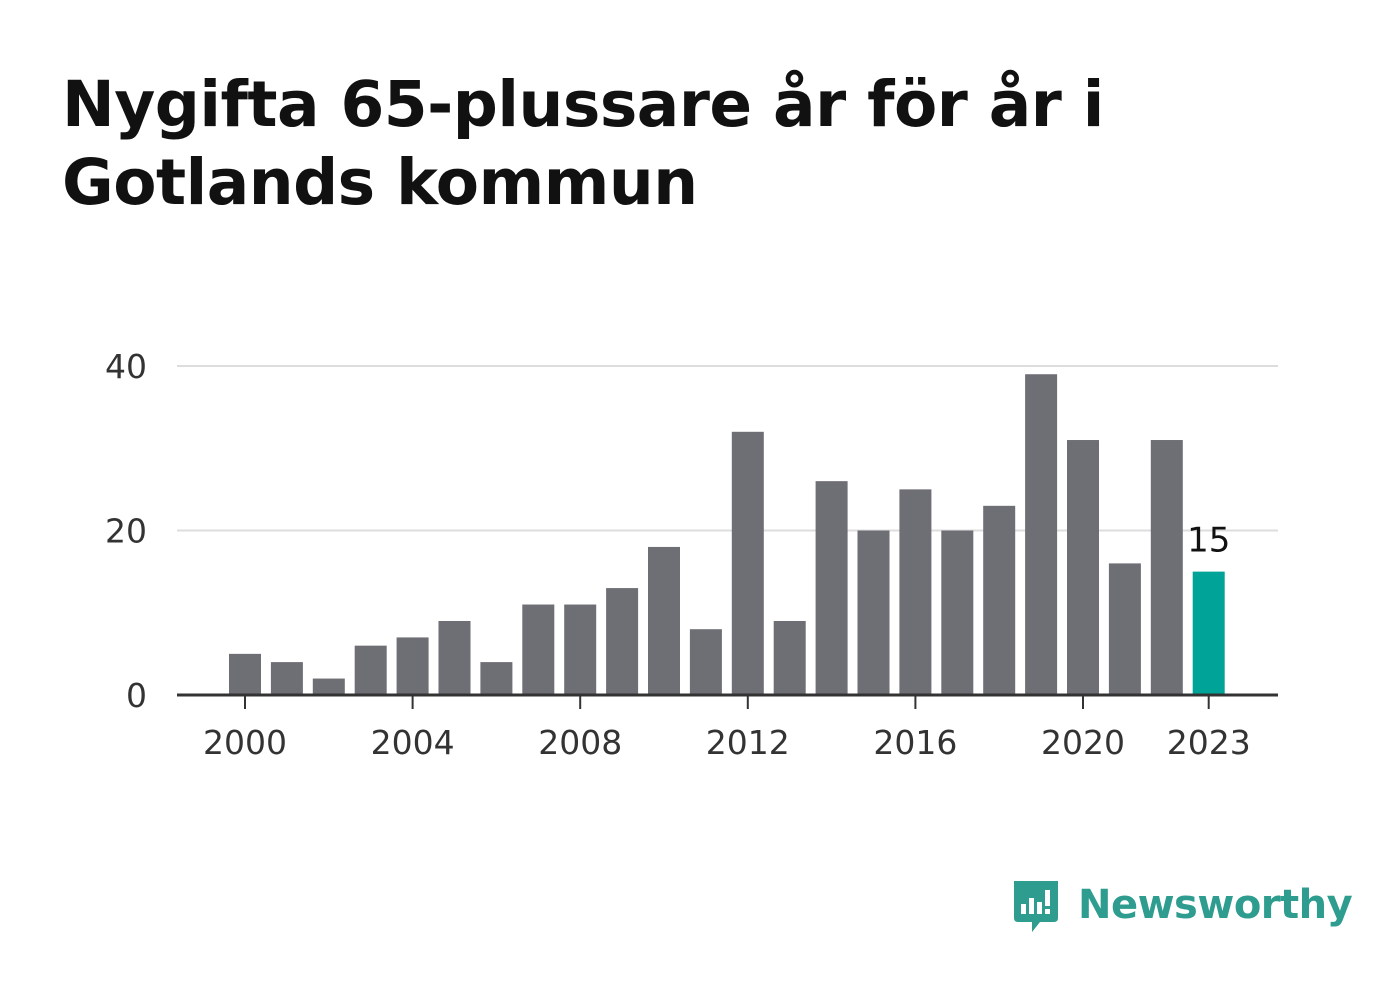 This screenshot has width=1382, height=999. Describe the element at coordinates (580, 649) in the screenshot. I see `bar-2008` at that location.